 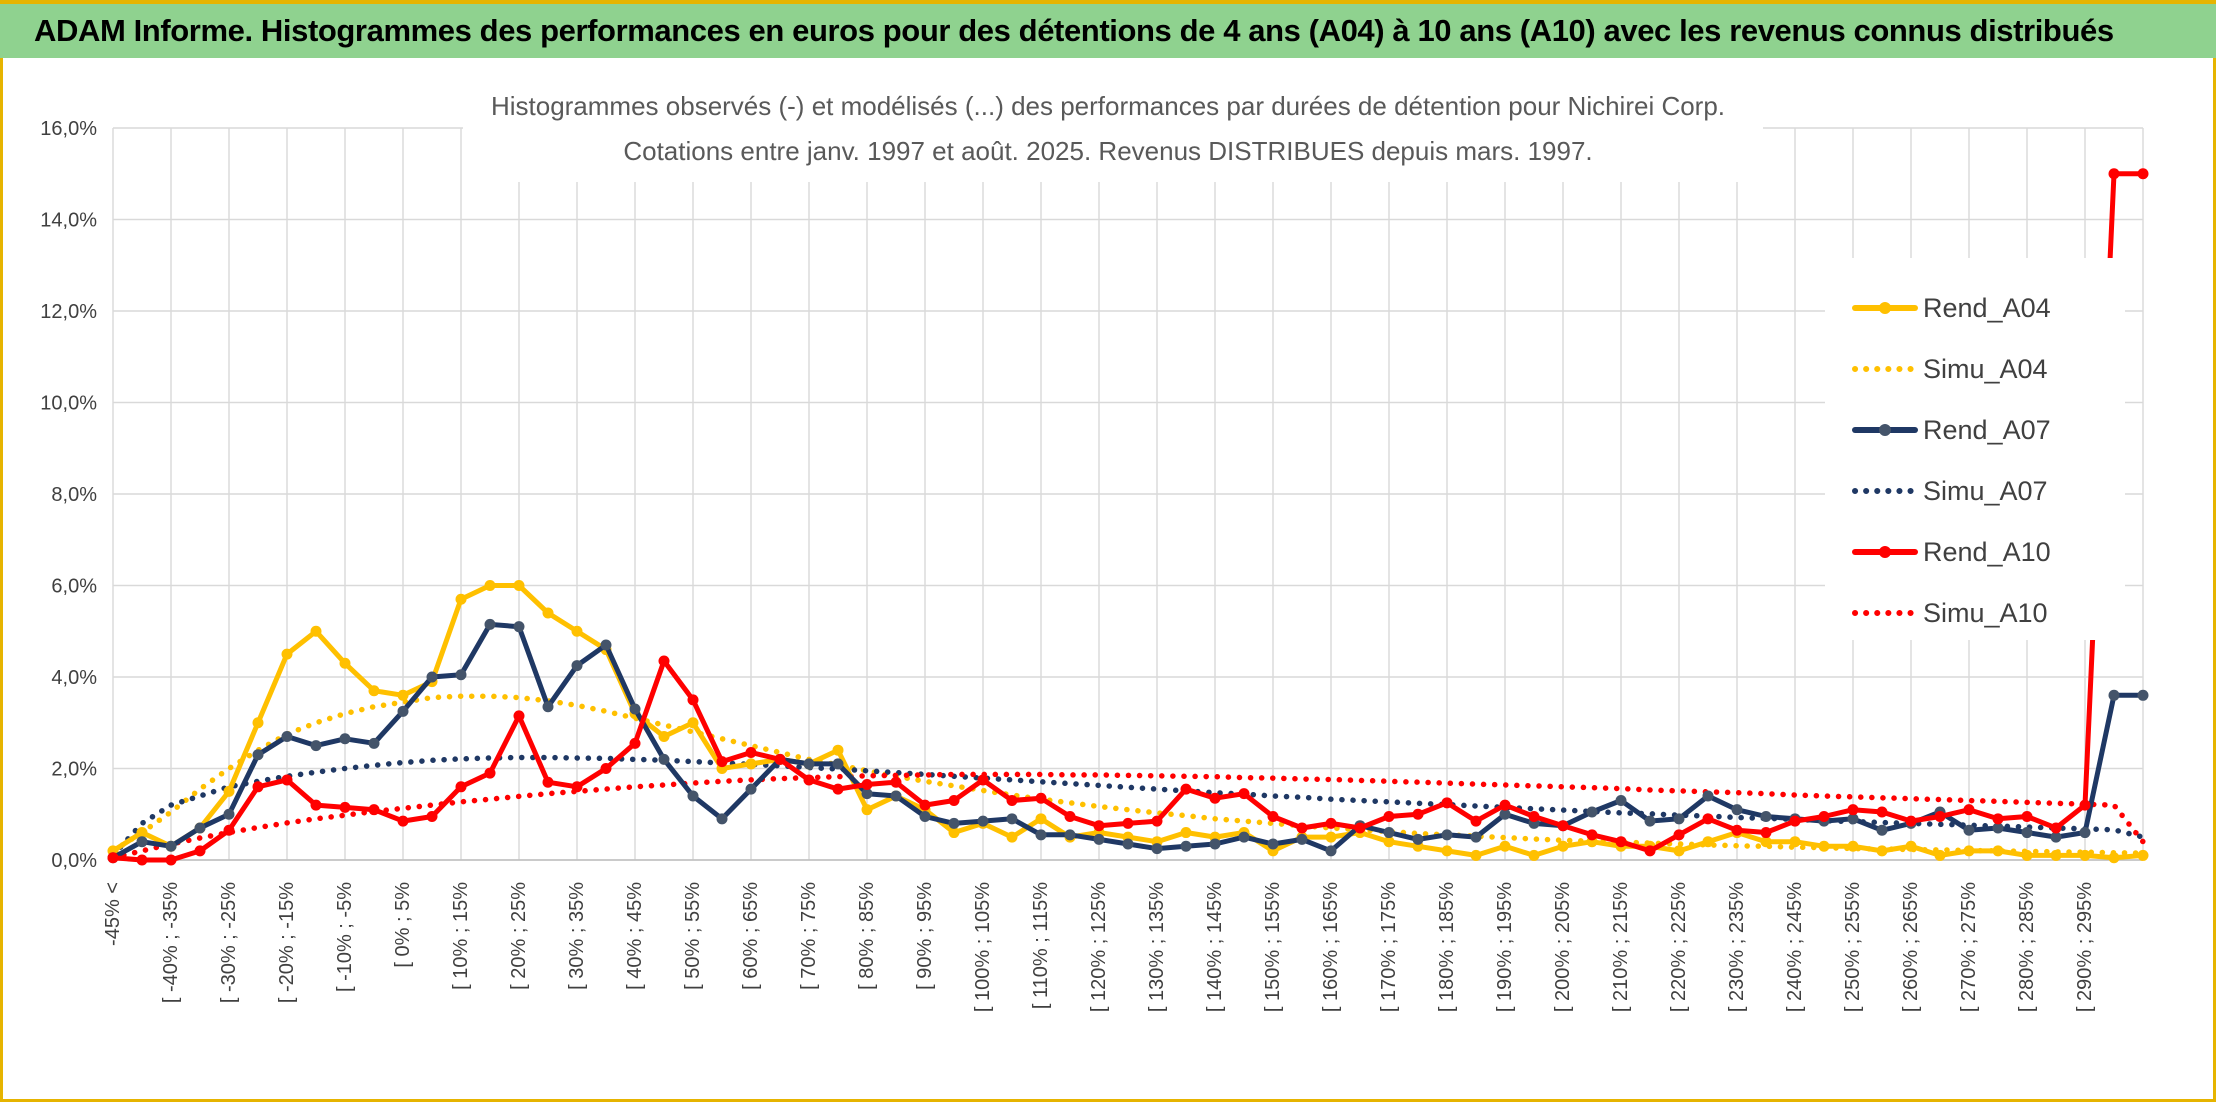 What do you see at coordinates (809, 936) in the screenshot?
I see `x-tick-label: [ 70% ; 75%` at bounding box center [809, 936].